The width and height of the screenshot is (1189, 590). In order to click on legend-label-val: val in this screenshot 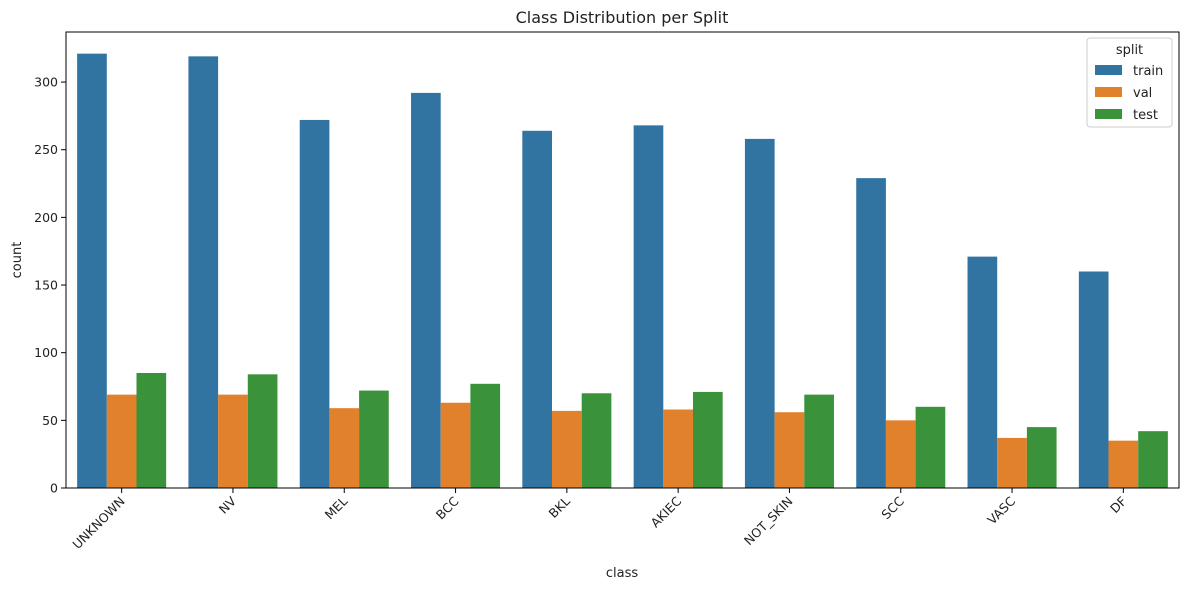, I will do `click(1142, 93)`.